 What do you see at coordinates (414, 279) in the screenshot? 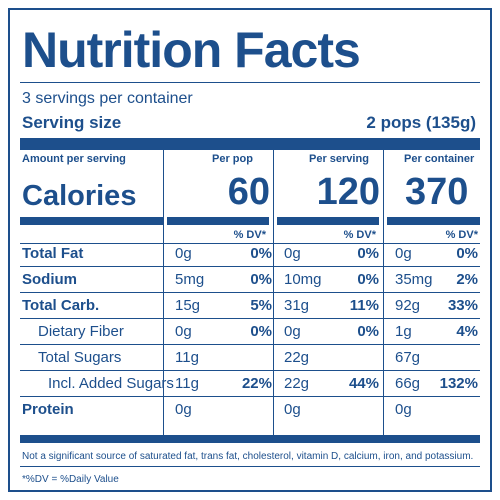
I see `nutrient-amount: 35mg` at bounding box center [414, 279].